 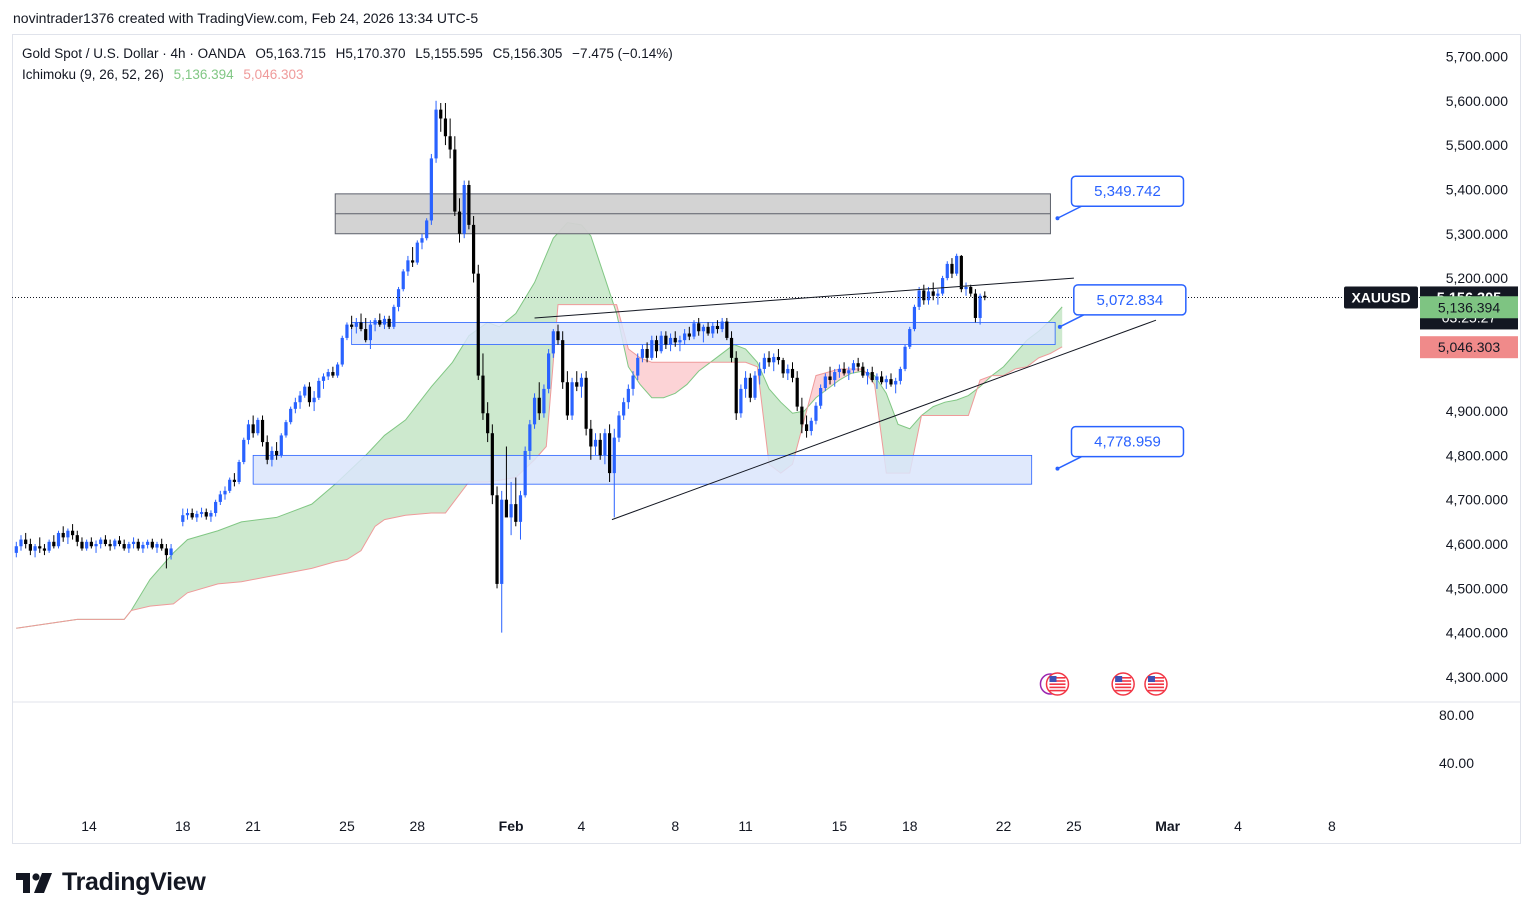 What do you see at coordinates (642, 469) in the screenshot?
I see `zone-lower-support` at bounding box center [642, 469].